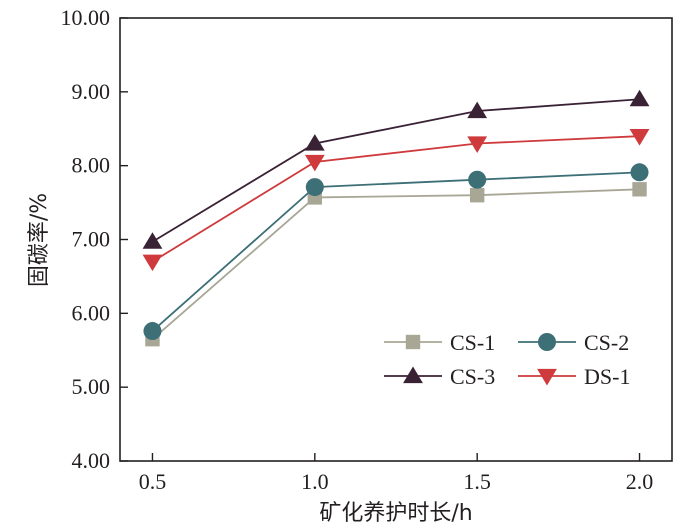 The height and width of the screenshot is (530, 700). What do you see at coordinates (39, 240) in the screenshot?
I see `y-axis-title: 固碳率/%` at bounding box center [39, 240].